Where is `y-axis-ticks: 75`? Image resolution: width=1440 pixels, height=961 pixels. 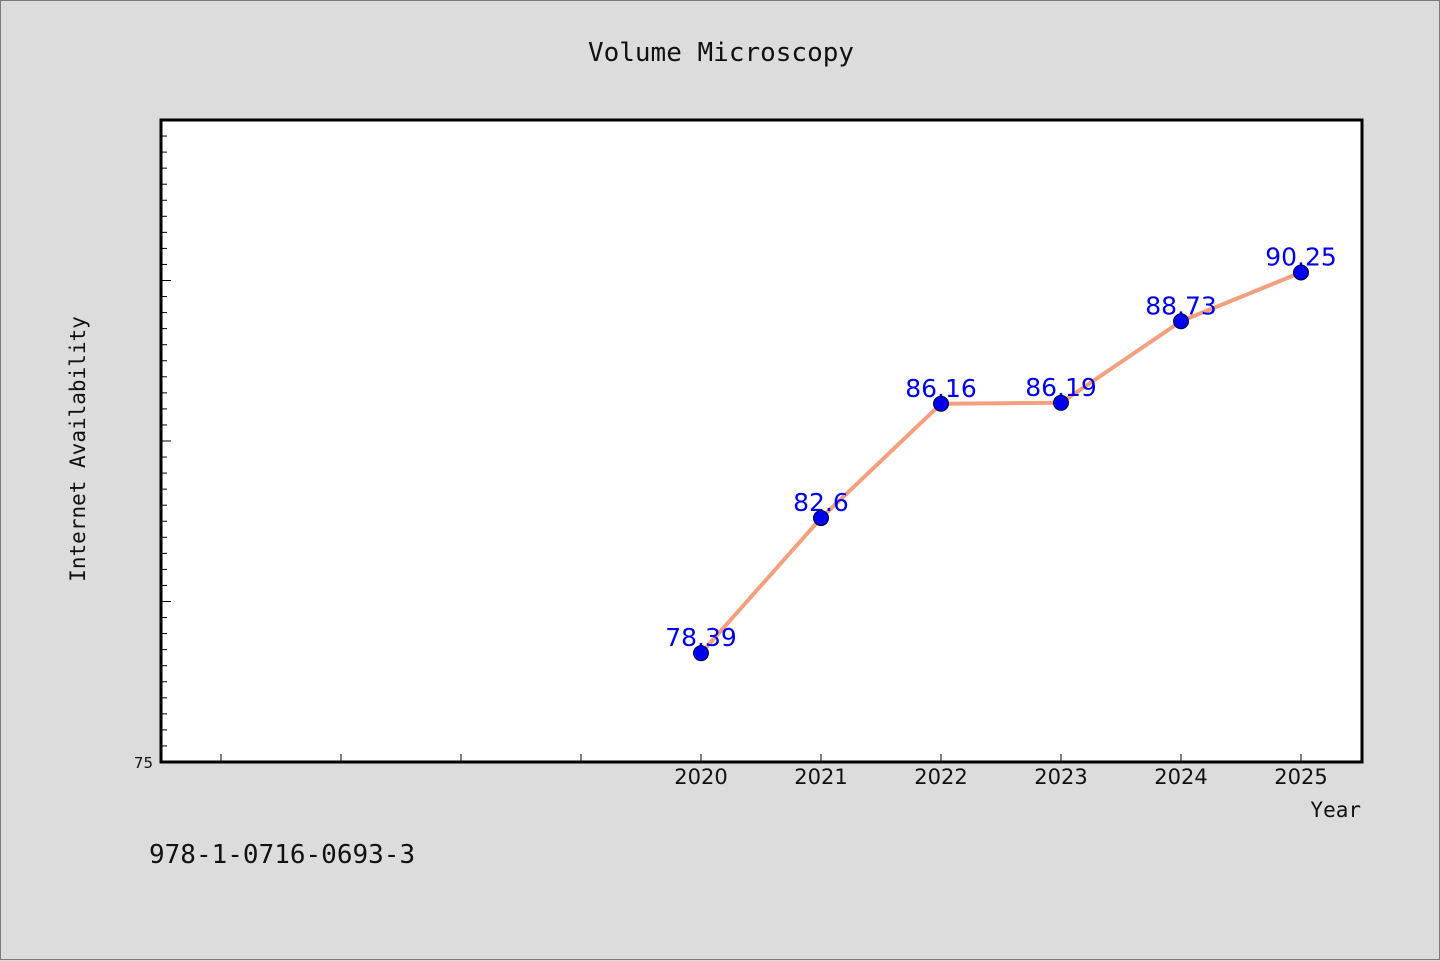
y-axis-ticks: 75 is located at coordinates (152, 445).